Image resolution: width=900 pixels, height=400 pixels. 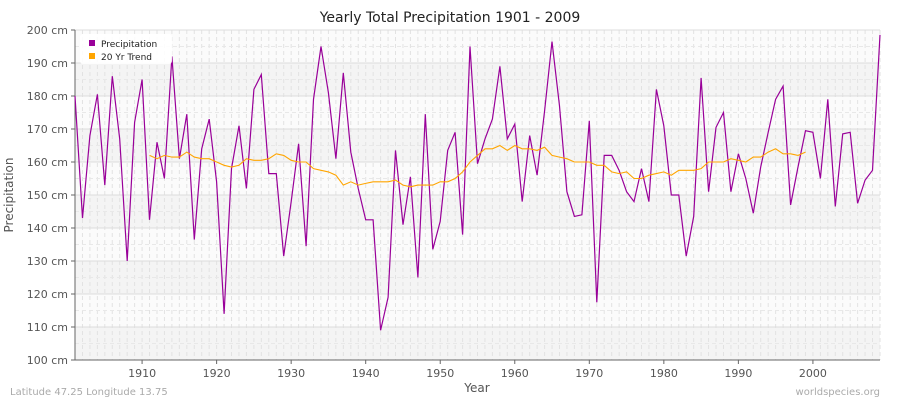 What do you see at coordinates (47, 96) in the screenshot?
I see `y-tick-label: 180 cm` at bounding box center [47, 96].